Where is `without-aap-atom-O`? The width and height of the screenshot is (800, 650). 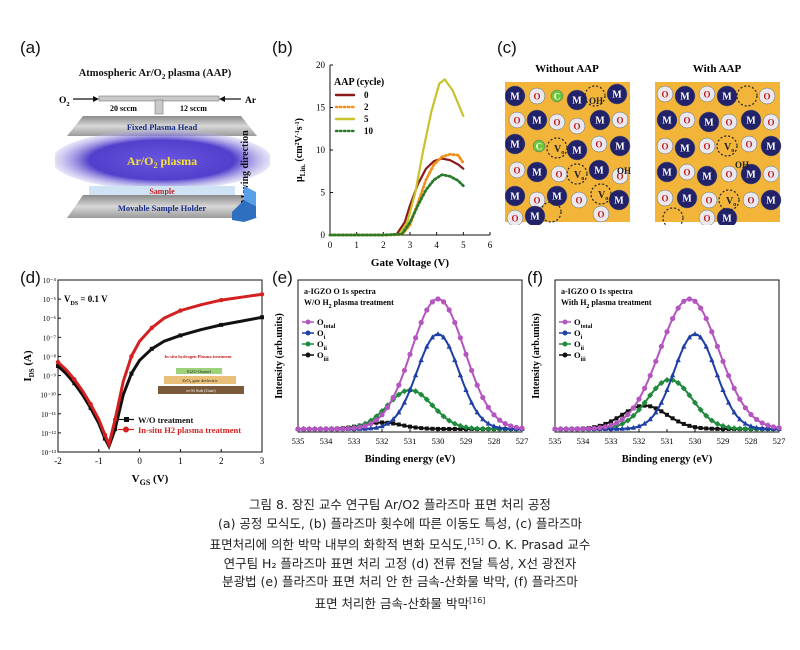 without-aap-atom-O is located at coordinates (599, 144).